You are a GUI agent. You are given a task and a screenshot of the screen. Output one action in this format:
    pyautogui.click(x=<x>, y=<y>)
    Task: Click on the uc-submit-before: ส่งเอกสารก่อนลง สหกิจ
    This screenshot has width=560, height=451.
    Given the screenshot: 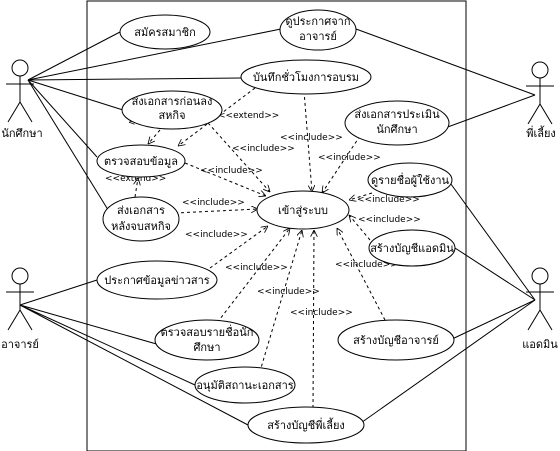 What is the action you would take?
    pyautogui.click(x=172, y=110)
    